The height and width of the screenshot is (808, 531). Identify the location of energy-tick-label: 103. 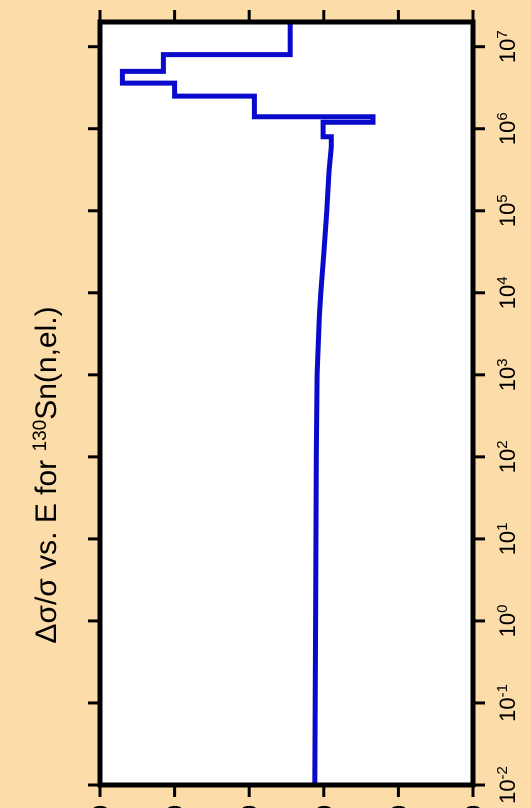
(507, 374).